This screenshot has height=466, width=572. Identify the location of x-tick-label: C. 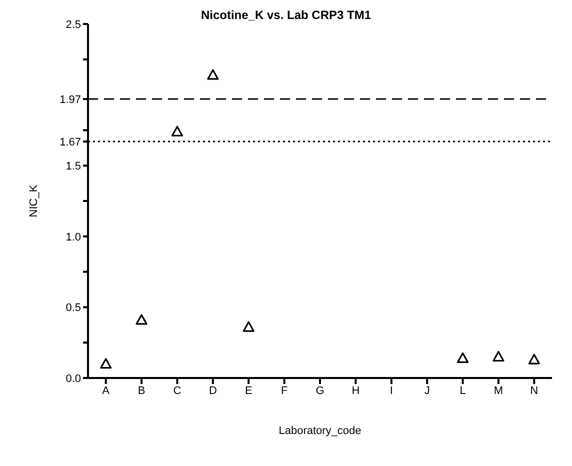
(177, 390).